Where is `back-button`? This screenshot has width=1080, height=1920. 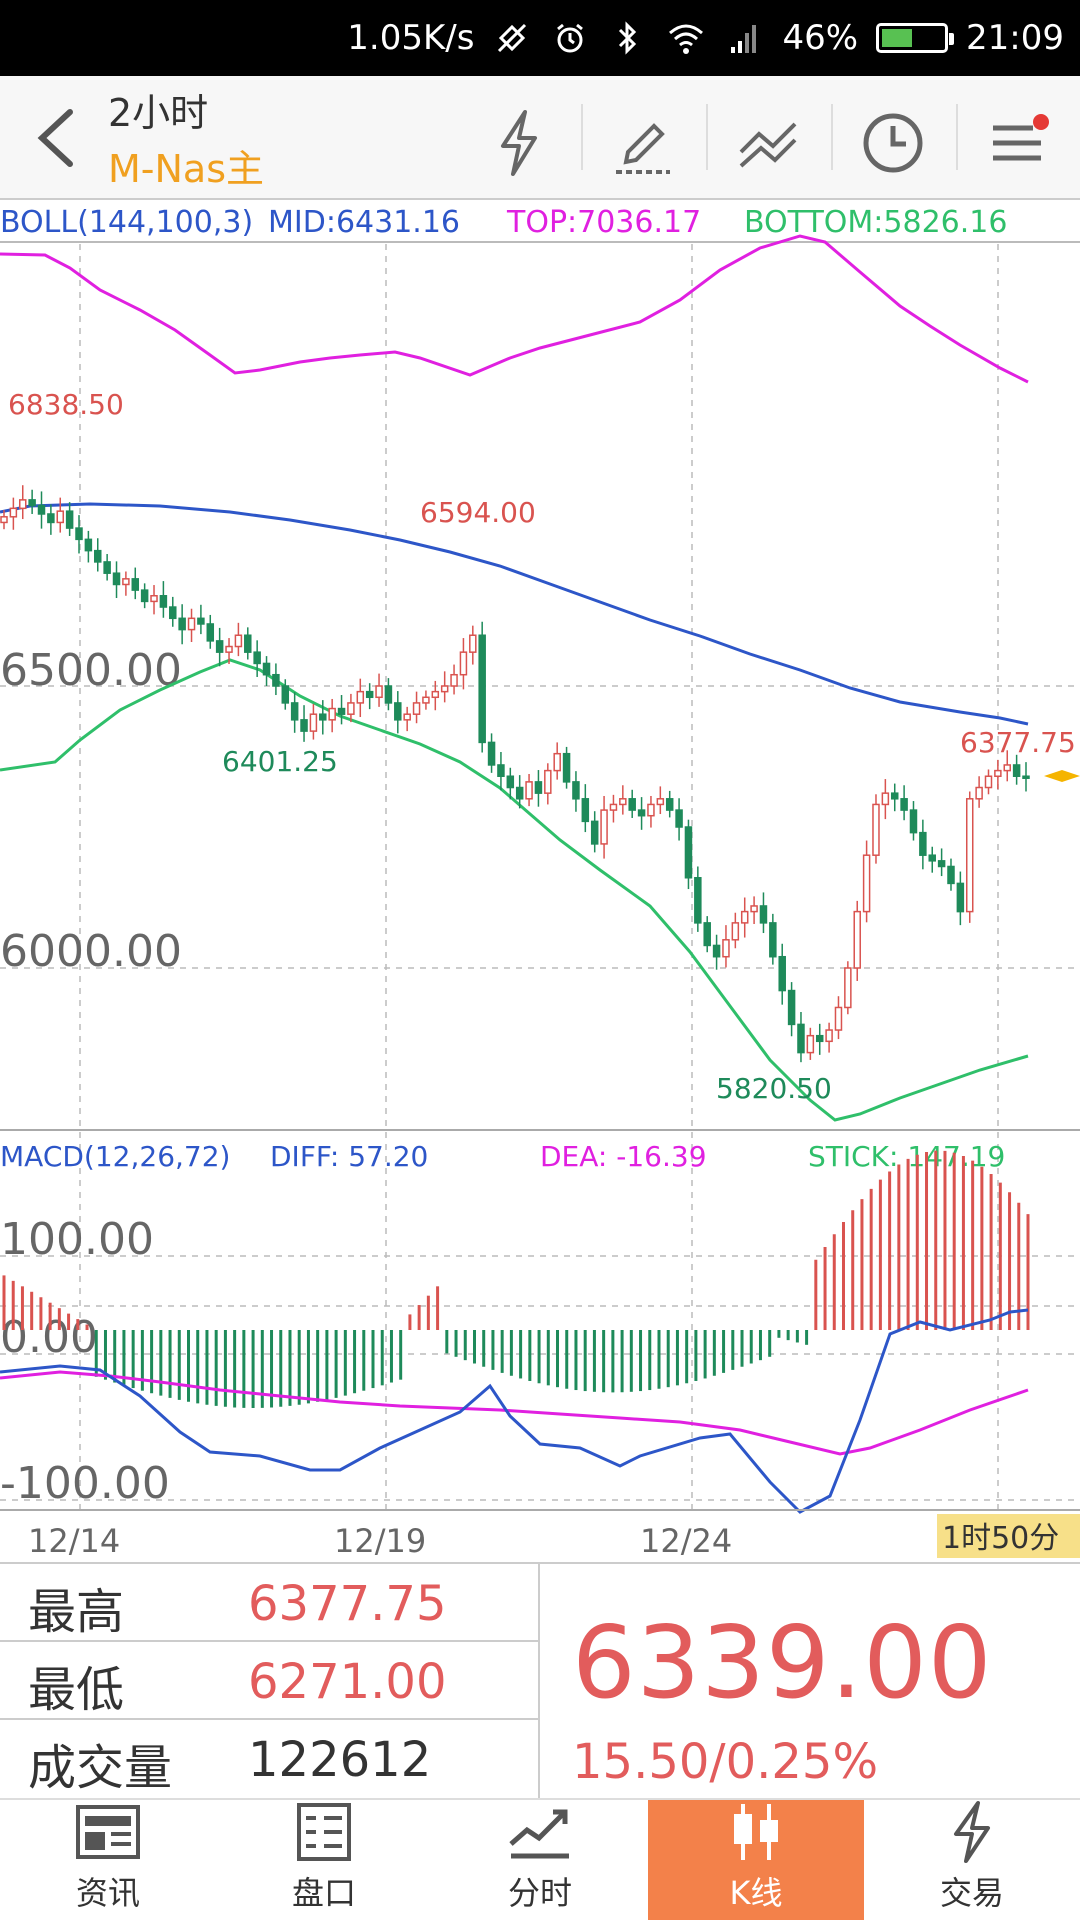
back-button is located at coordinates (60, 138).